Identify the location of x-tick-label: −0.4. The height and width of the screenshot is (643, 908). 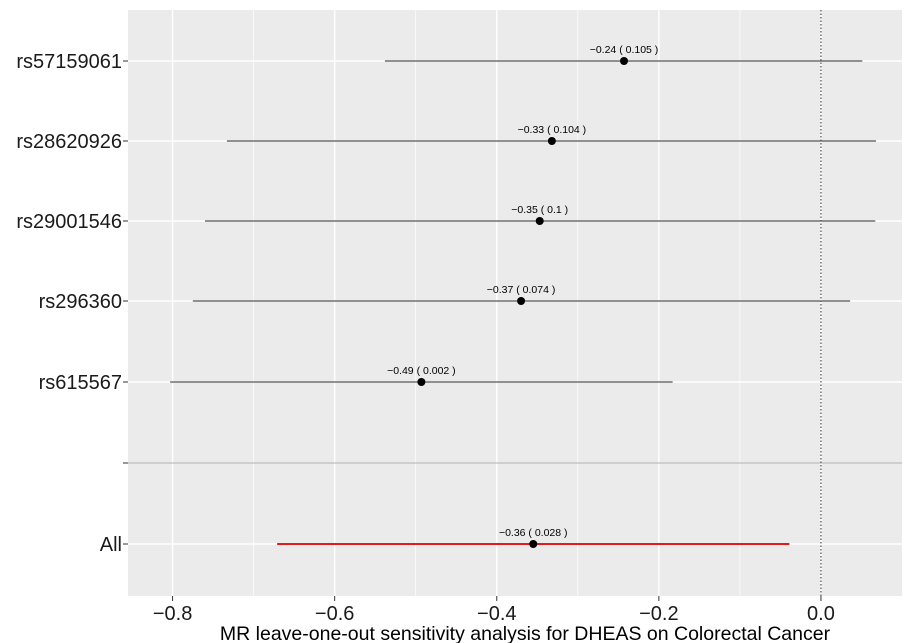
(496, 614).